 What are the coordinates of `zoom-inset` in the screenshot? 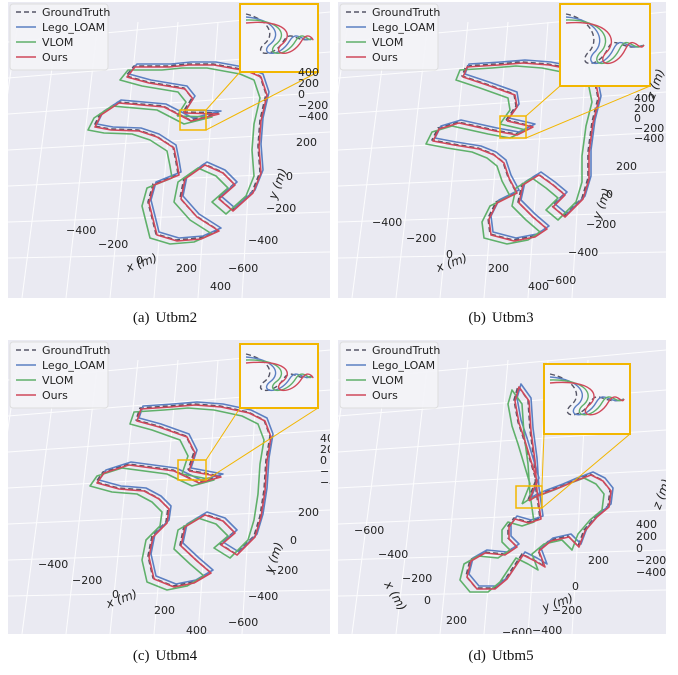 It's located at (279, 38).